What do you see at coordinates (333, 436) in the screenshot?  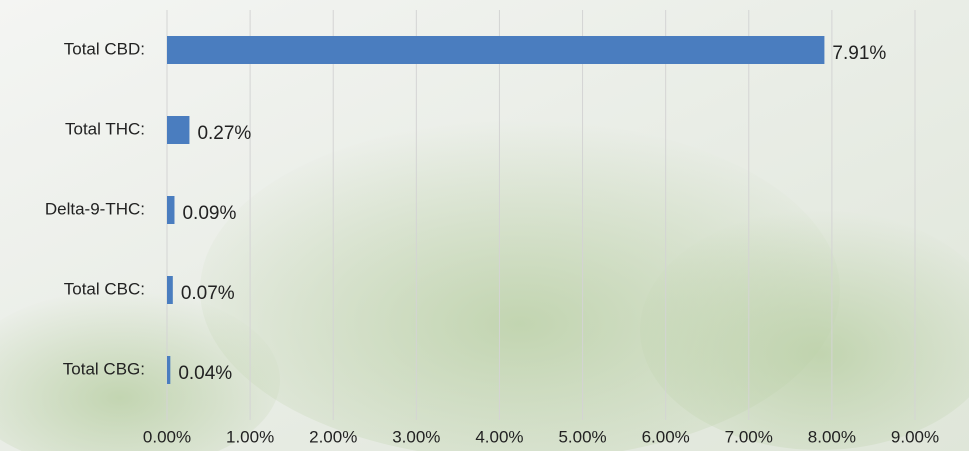 I see `x-tick-label: 2.00%` at bounding box center [333, 436].